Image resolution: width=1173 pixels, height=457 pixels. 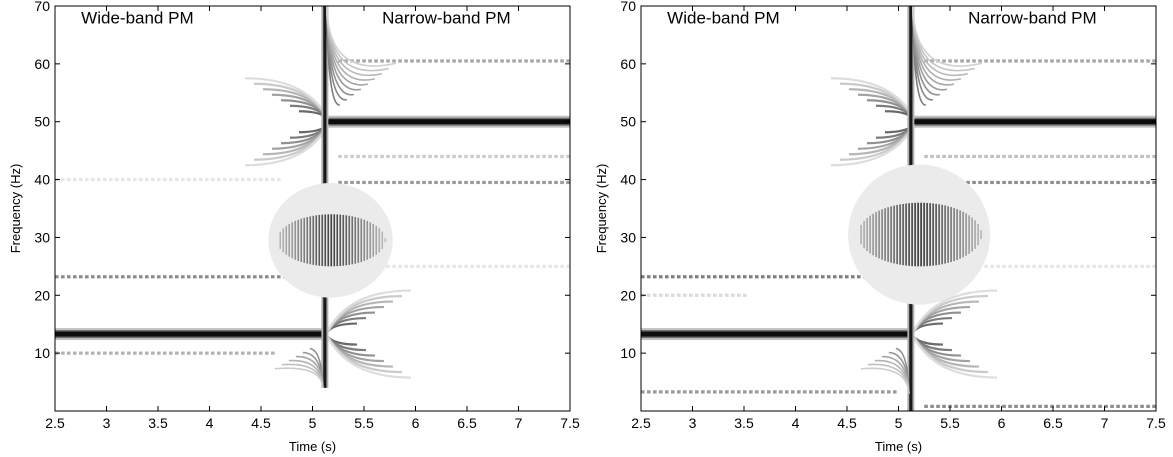 I want to click on ridge-0.8hz, so click(x=1040, y=406).